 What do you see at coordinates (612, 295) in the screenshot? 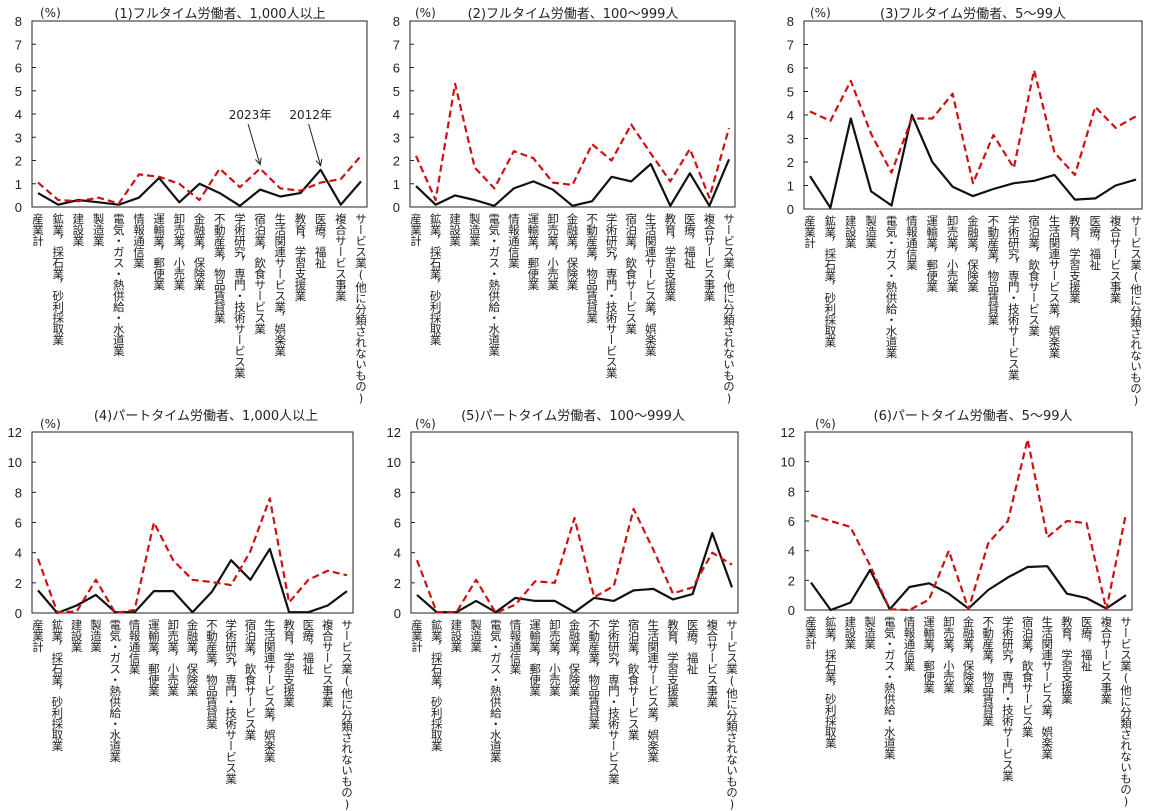
I see `x-category-label: 学術研究，専門・技術サービス業` at bounding box center [612, 295].